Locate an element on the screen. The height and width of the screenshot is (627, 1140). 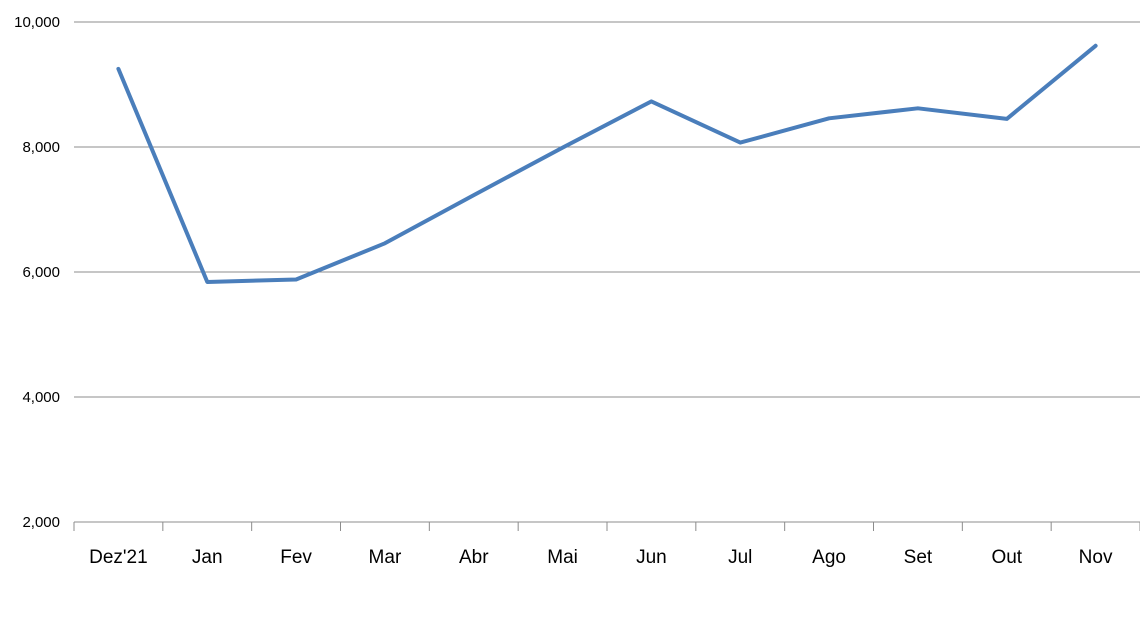
x-tick-label: Fev is located at coordinates (296, 557).